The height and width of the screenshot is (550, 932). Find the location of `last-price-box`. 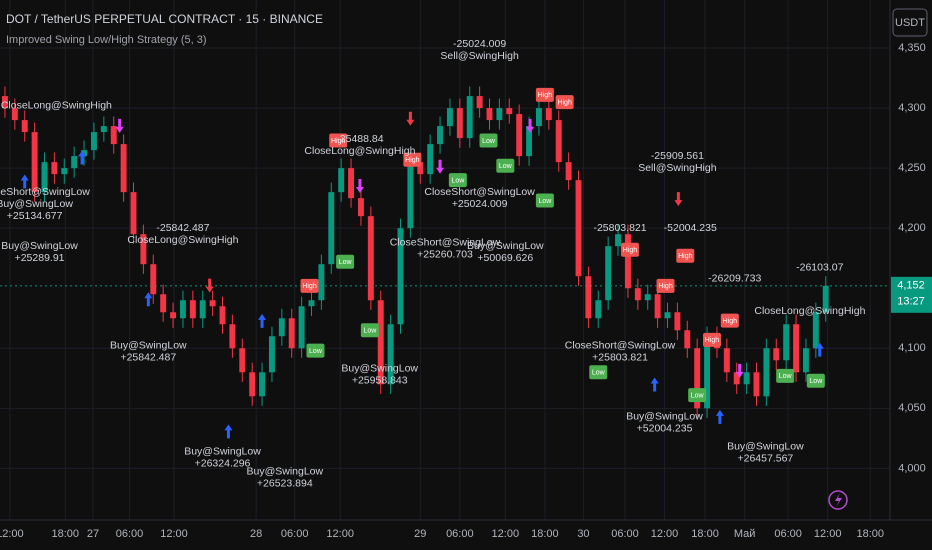

last-price-box is located at coordinates (911, 294).